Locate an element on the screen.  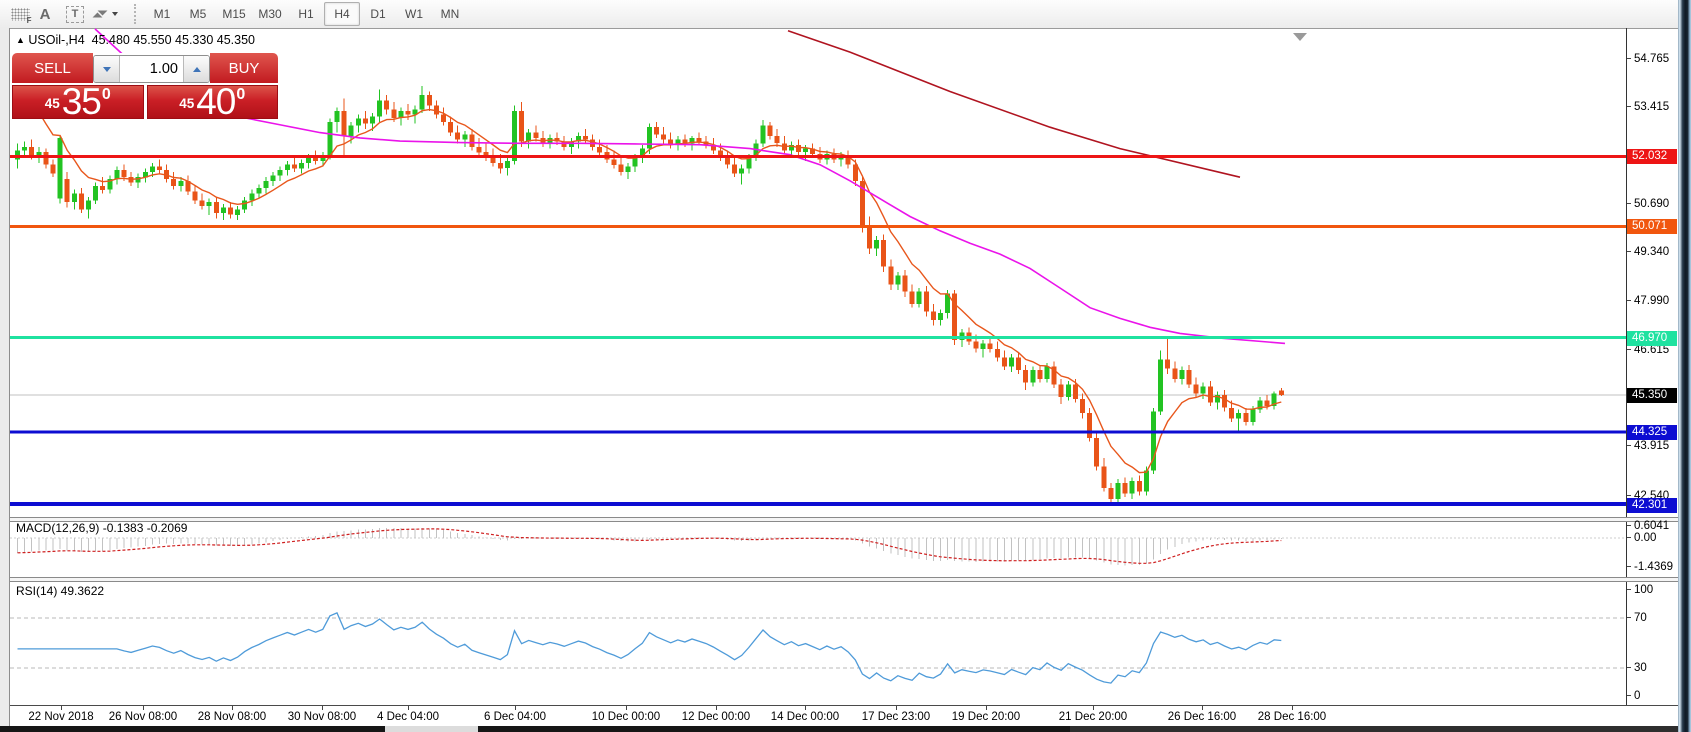
symbol-name: USOil-,H4 is located at coordinates (56, 40).